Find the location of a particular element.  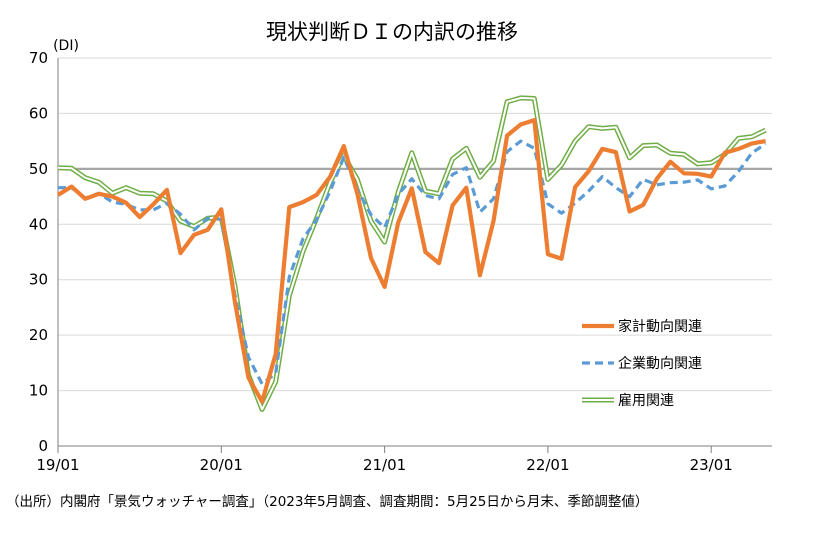

y-tick-label: 20 is located at coordinates (38, 335).